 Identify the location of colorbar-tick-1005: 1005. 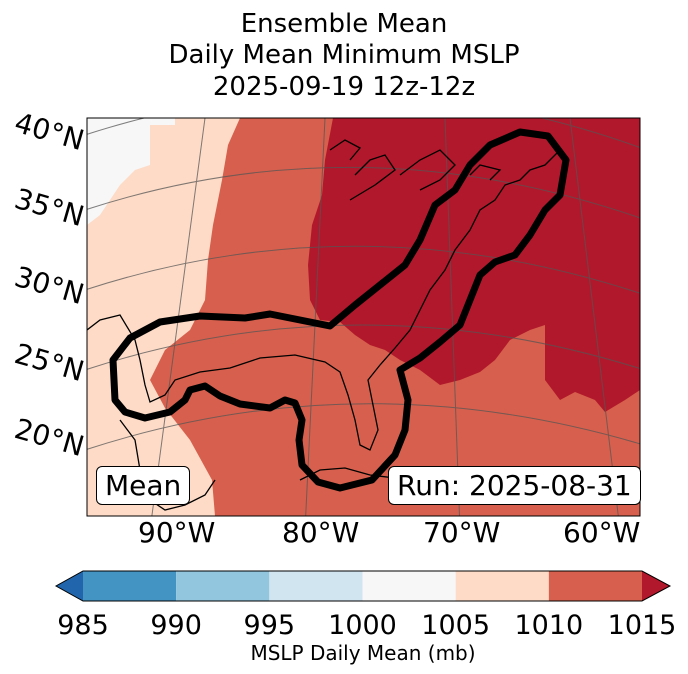
(456, 625).